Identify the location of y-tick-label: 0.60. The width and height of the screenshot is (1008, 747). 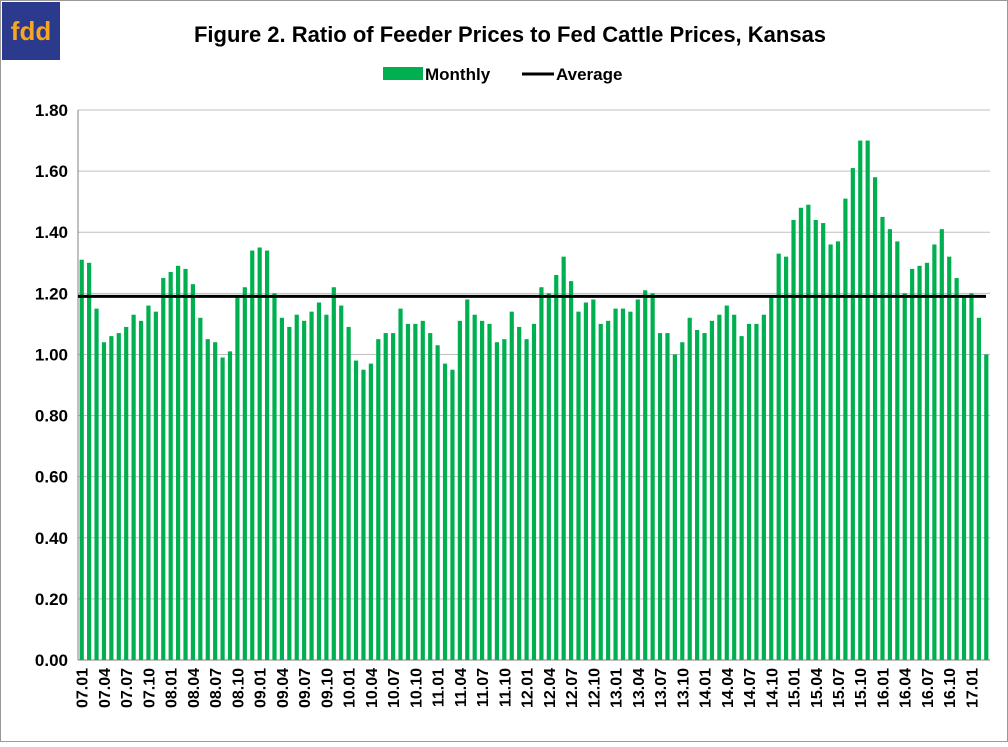
(51, 477).